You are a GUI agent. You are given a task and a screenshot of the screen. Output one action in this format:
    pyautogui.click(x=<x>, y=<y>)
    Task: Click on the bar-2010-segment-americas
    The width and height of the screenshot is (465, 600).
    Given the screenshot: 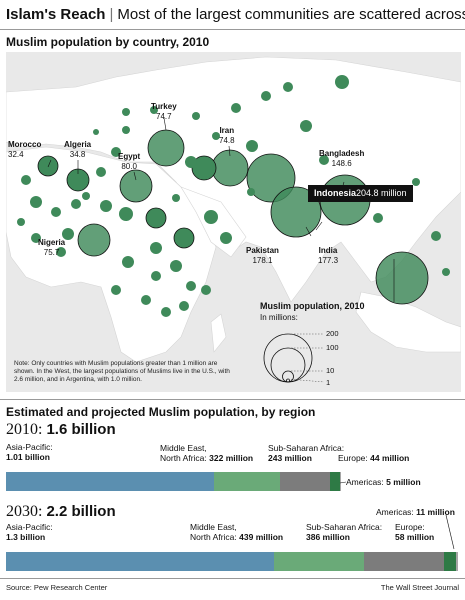 What is the action you would take?
    pyautogui.click(x=340, y=481)
    